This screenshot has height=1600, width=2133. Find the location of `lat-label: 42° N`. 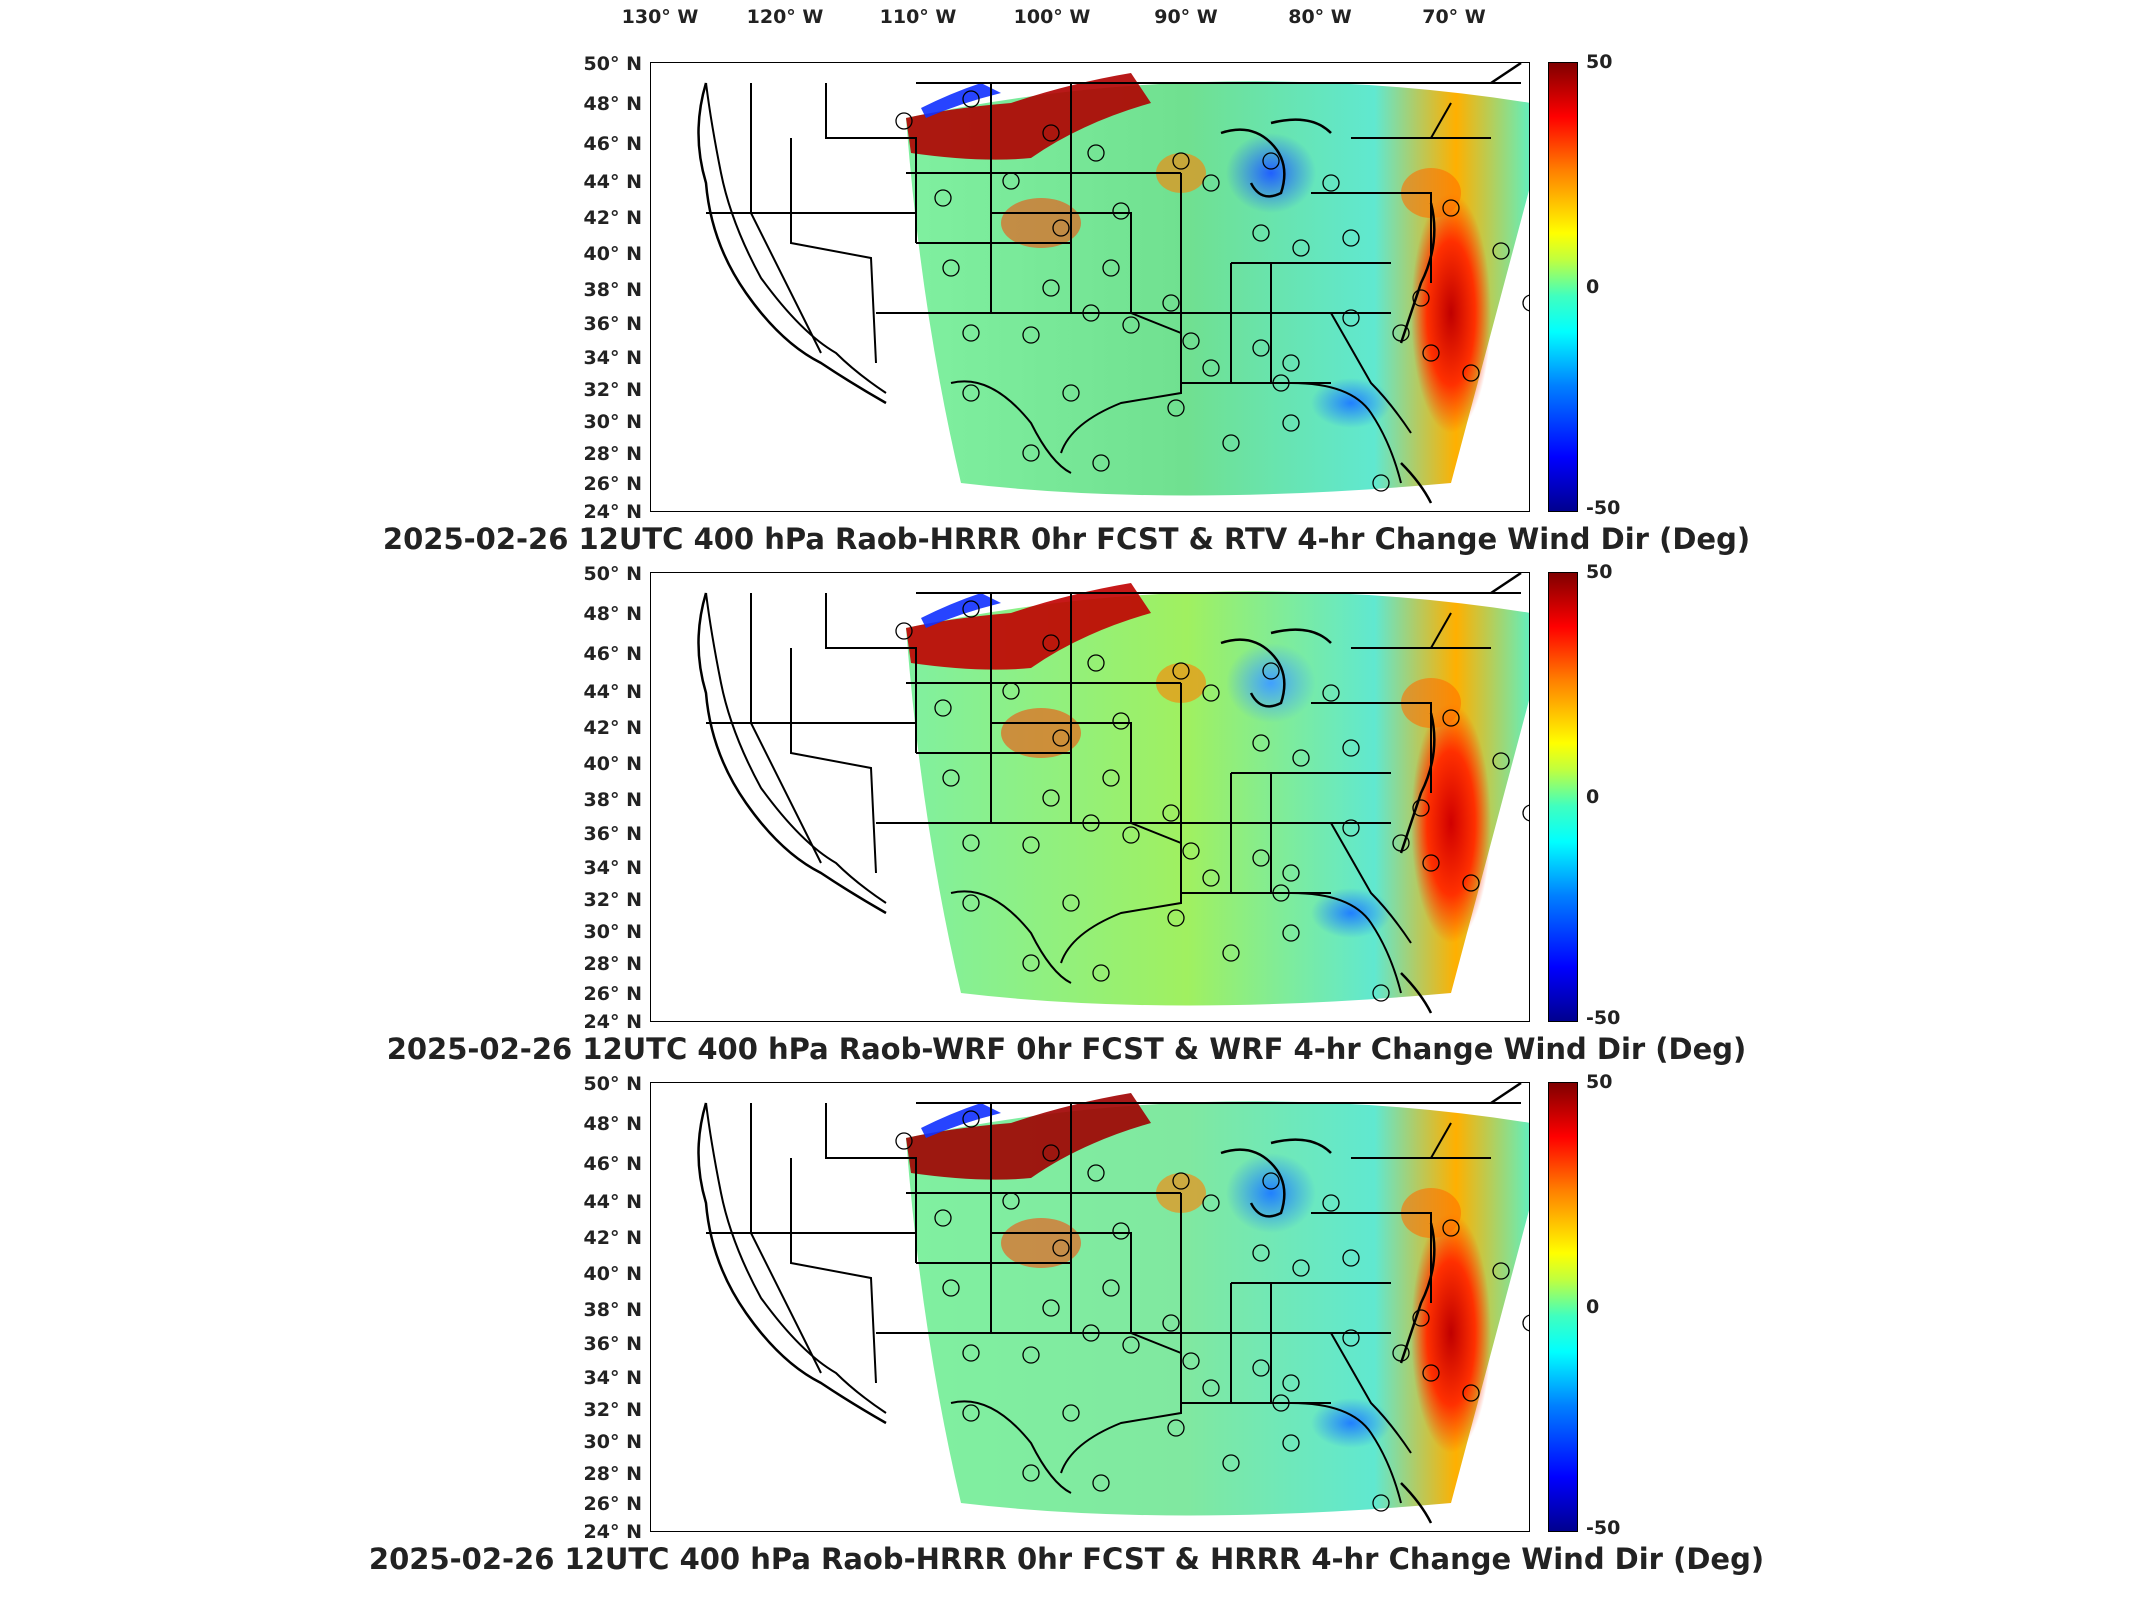

lat-label: 42° N is located at coordinates (612, 728).